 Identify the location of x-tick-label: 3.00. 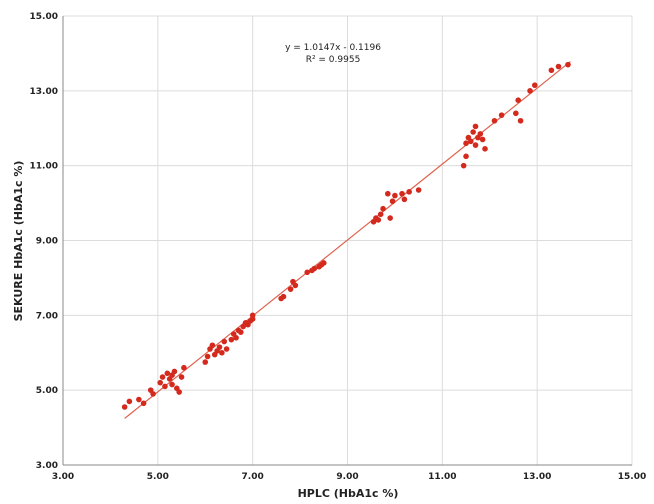
(63, 477).